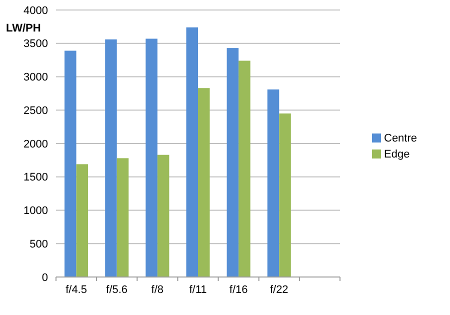 This screenshot has width=450, height=315. Describe the element at coordinates (23, 28) in the screenshot. I see `y-axis-title: LW/PH` at that location.